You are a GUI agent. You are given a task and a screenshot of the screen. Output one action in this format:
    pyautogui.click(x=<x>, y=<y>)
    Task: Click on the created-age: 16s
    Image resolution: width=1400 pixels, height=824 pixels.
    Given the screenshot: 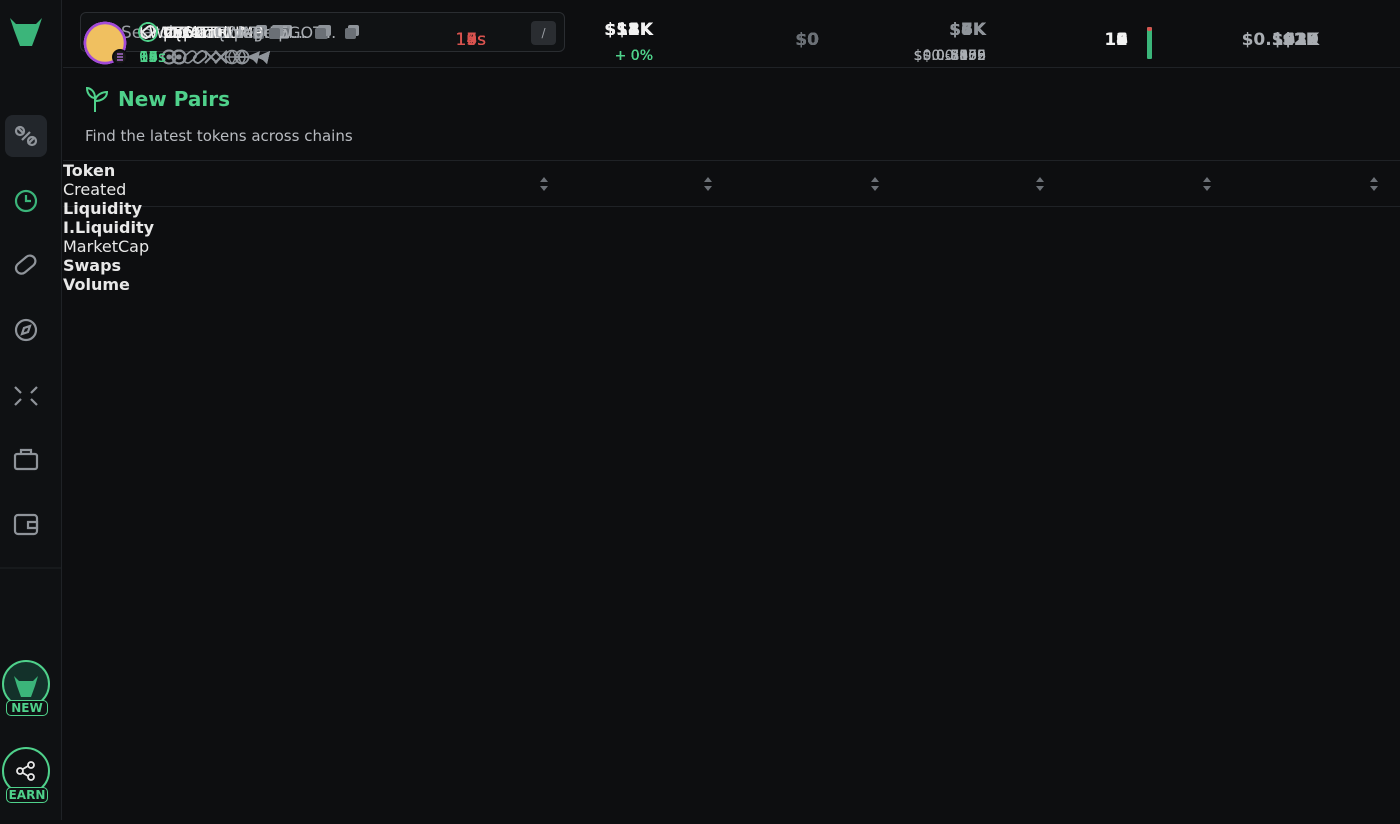 What is the action you would take?
    pyautogui.click(x=471, y=40)
    